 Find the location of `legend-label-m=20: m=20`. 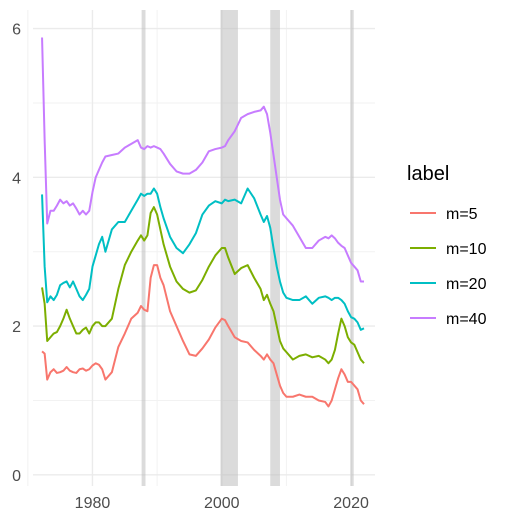

legend-label-m=20: m=20 is located at coordinates (466, 284).